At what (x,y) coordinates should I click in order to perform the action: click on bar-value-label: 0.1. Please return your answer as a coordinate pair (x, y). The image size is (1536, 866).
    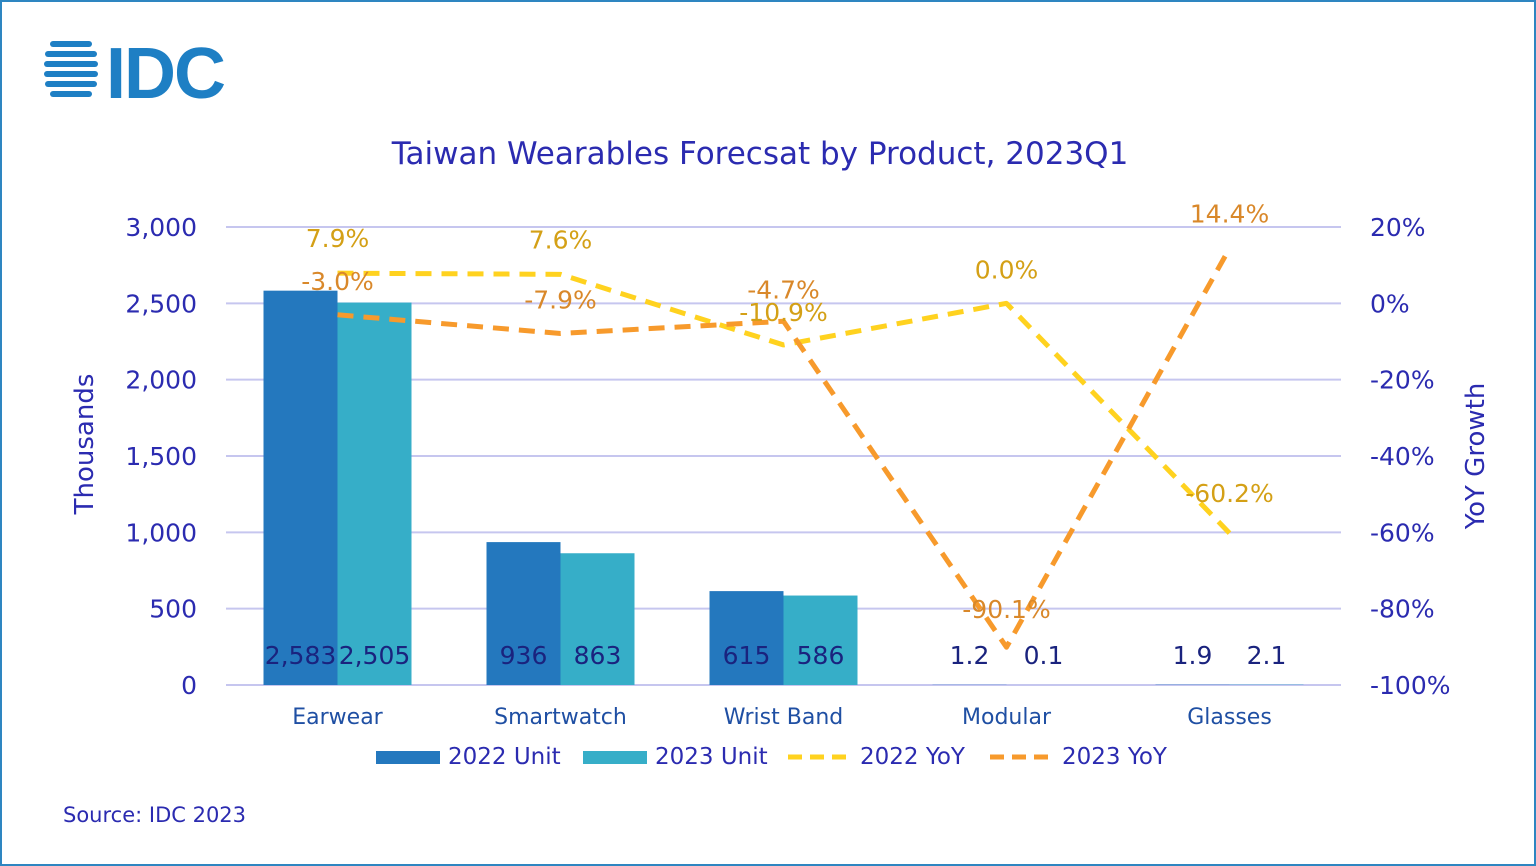
    Looking at the image, I should click on (1044, 655).